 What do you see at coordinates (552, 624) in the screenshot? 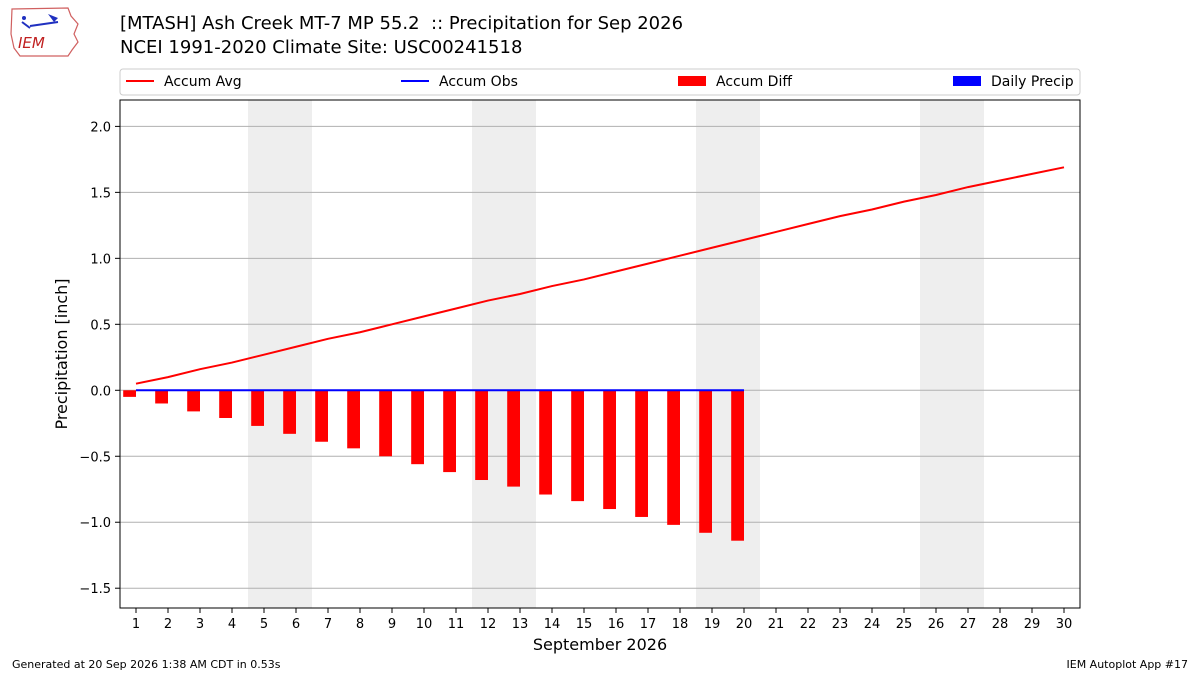
I see `x-tick-label: 14` at bounding box center [552, 624].